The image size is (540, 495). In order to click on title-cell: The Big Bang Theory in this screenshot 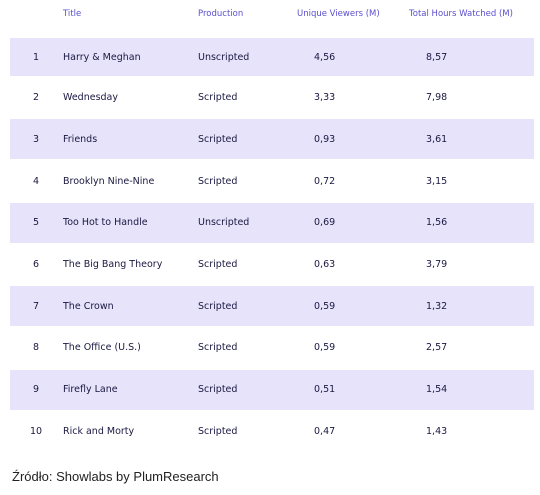, I will do `click(113, 264)`.